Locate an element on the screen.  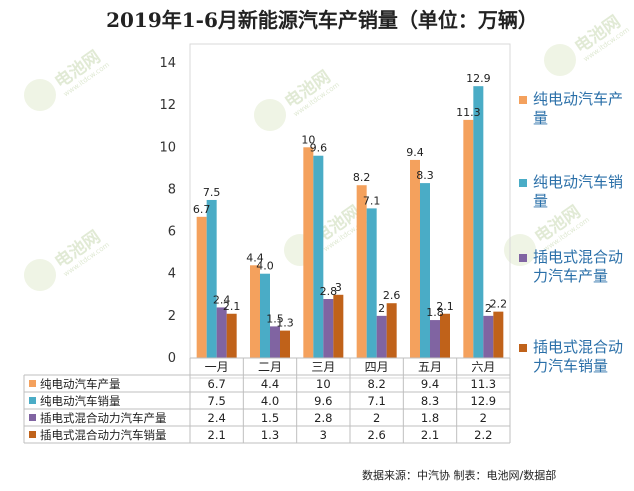
table-cell: 3 is located at coordinates (323, 435).